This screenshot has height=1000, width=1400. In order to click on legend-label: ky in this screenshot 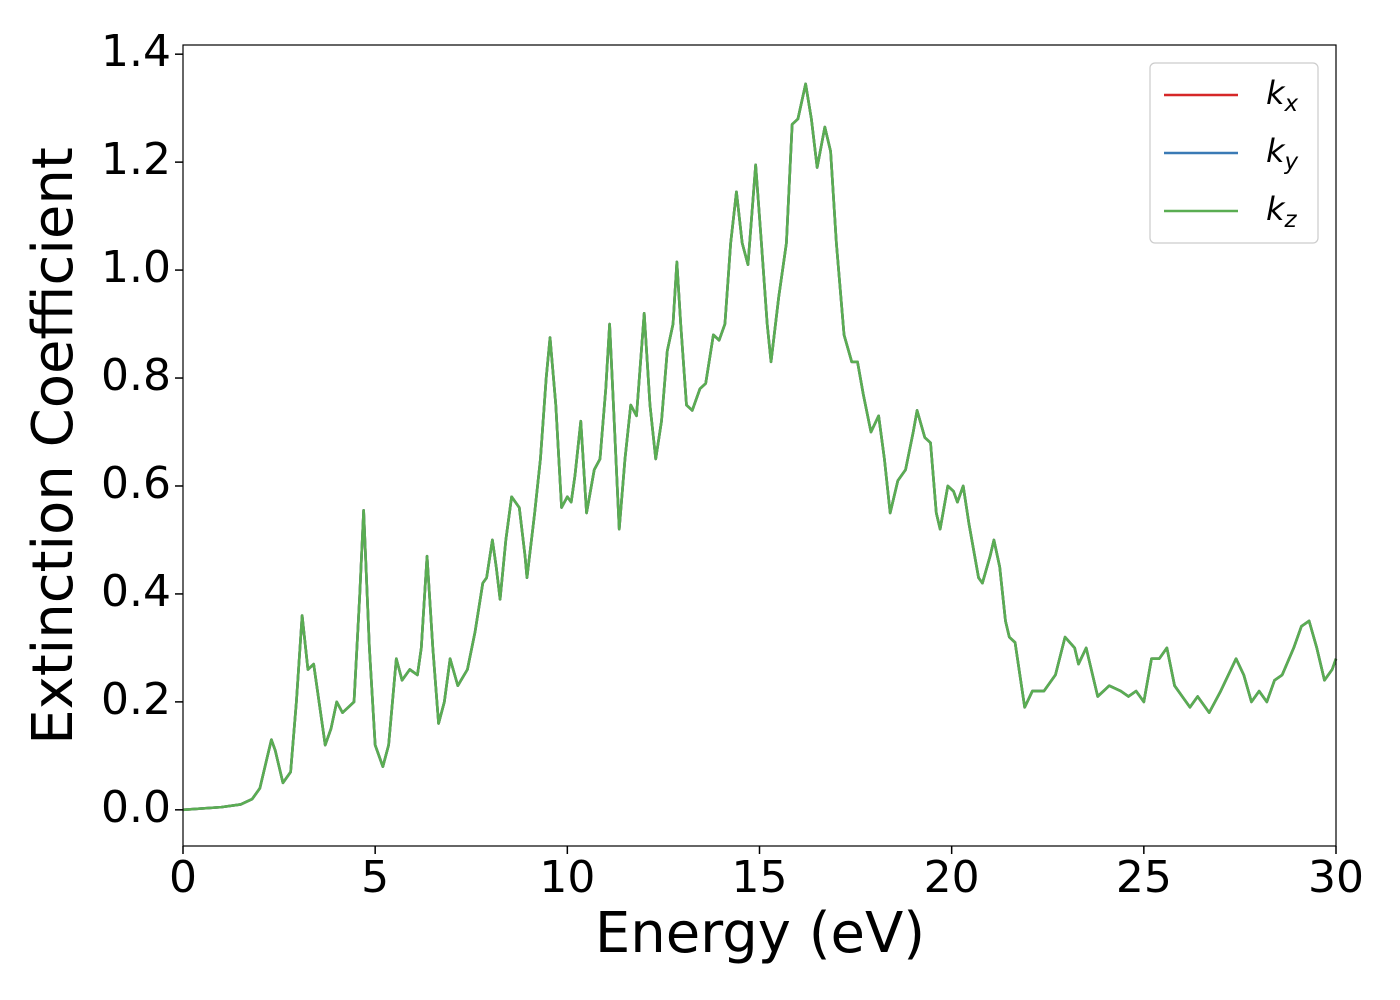, I will do `click(1282, 153)`.